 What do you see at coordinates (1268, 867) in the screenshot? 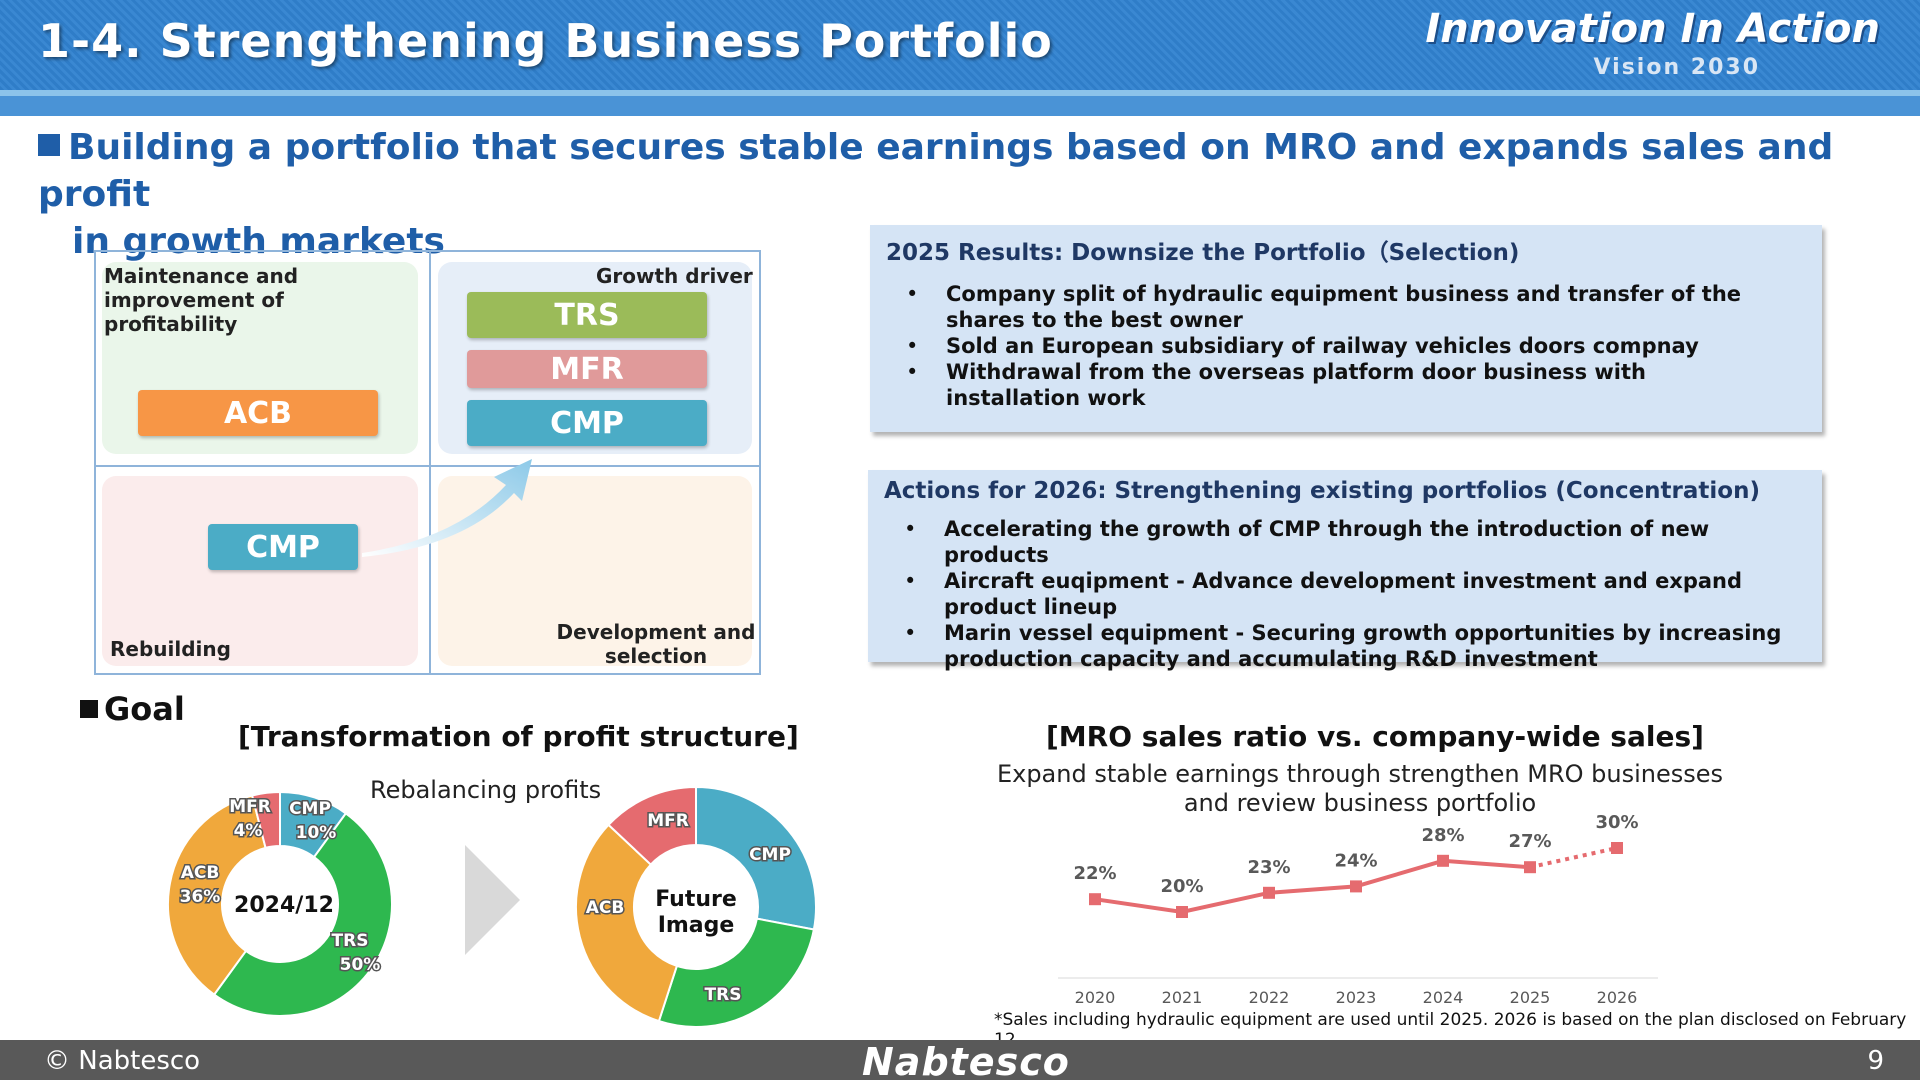
I see `data-label: 23%` at bounding box center [1268, 867].